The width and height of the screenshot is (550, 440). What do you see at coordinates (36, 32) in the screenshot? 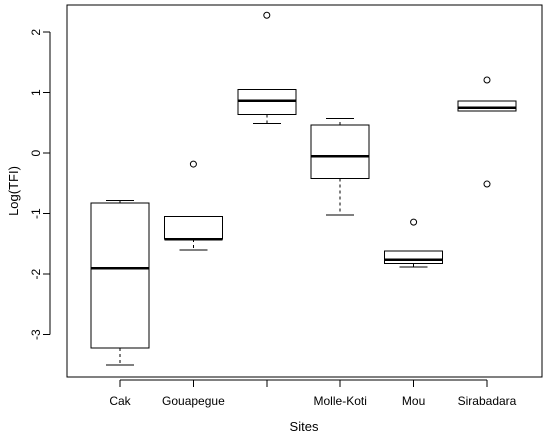
I see `y-tick-label: 2` at bounding box center [36, 32].